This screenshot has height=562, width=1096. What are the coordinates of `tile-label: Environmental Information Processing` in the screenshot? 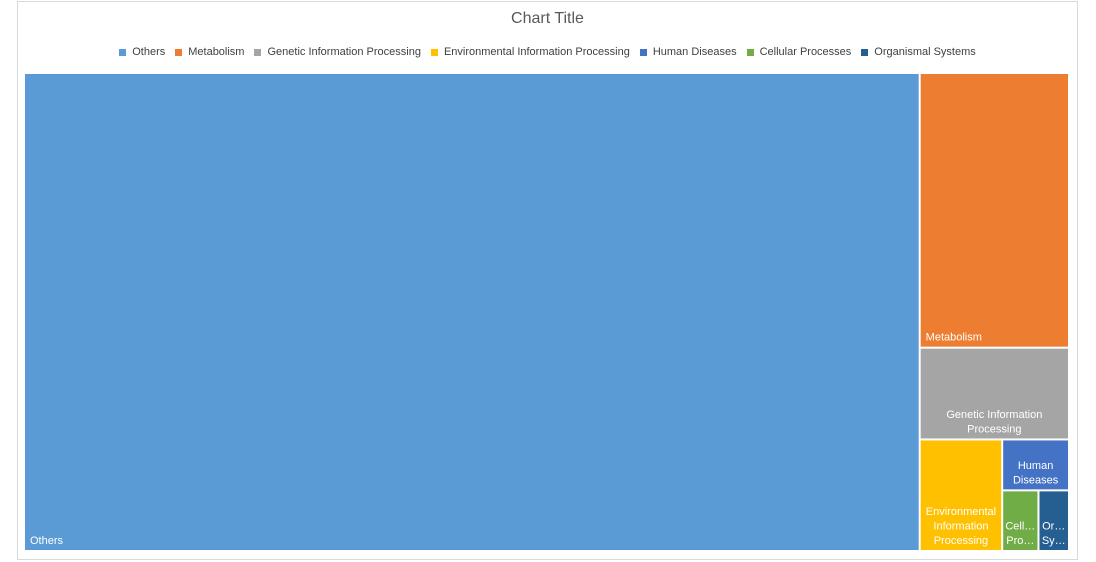 It's located at (961, 526).